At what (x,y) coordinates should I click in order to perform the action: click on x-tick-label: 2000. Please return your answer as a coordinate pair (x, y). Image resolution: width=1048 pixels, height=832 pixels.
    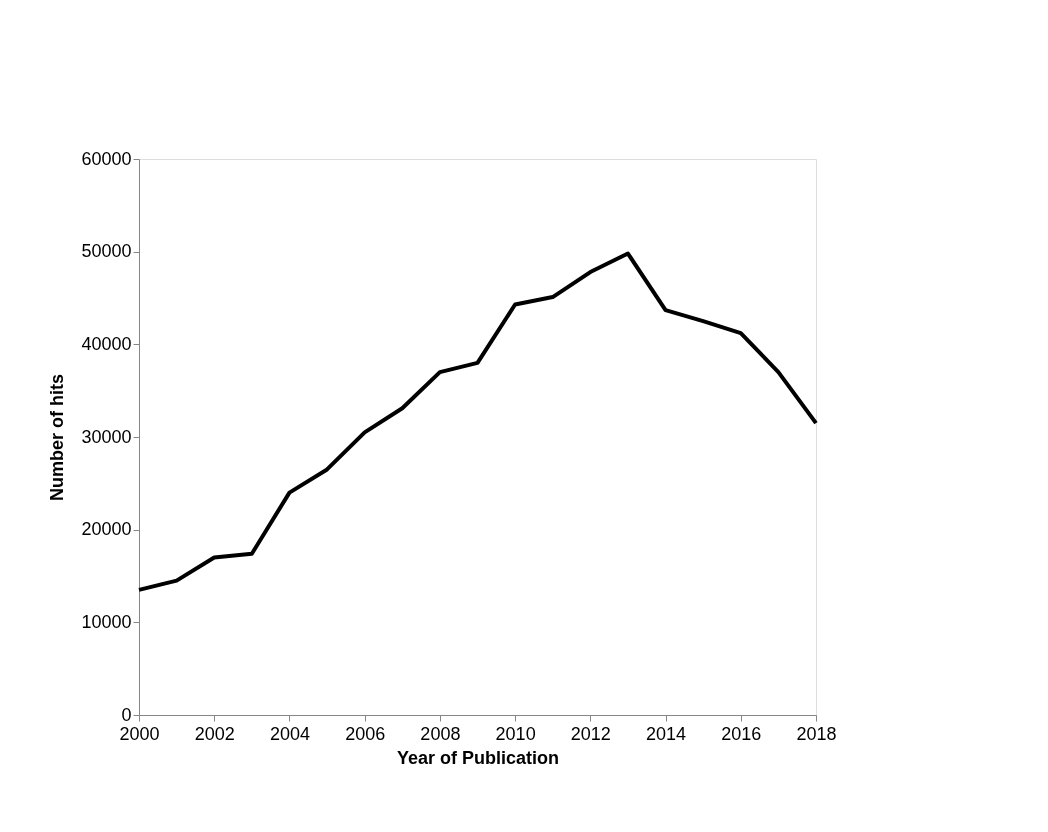
    Looking at the image, I should click on (139, 733).